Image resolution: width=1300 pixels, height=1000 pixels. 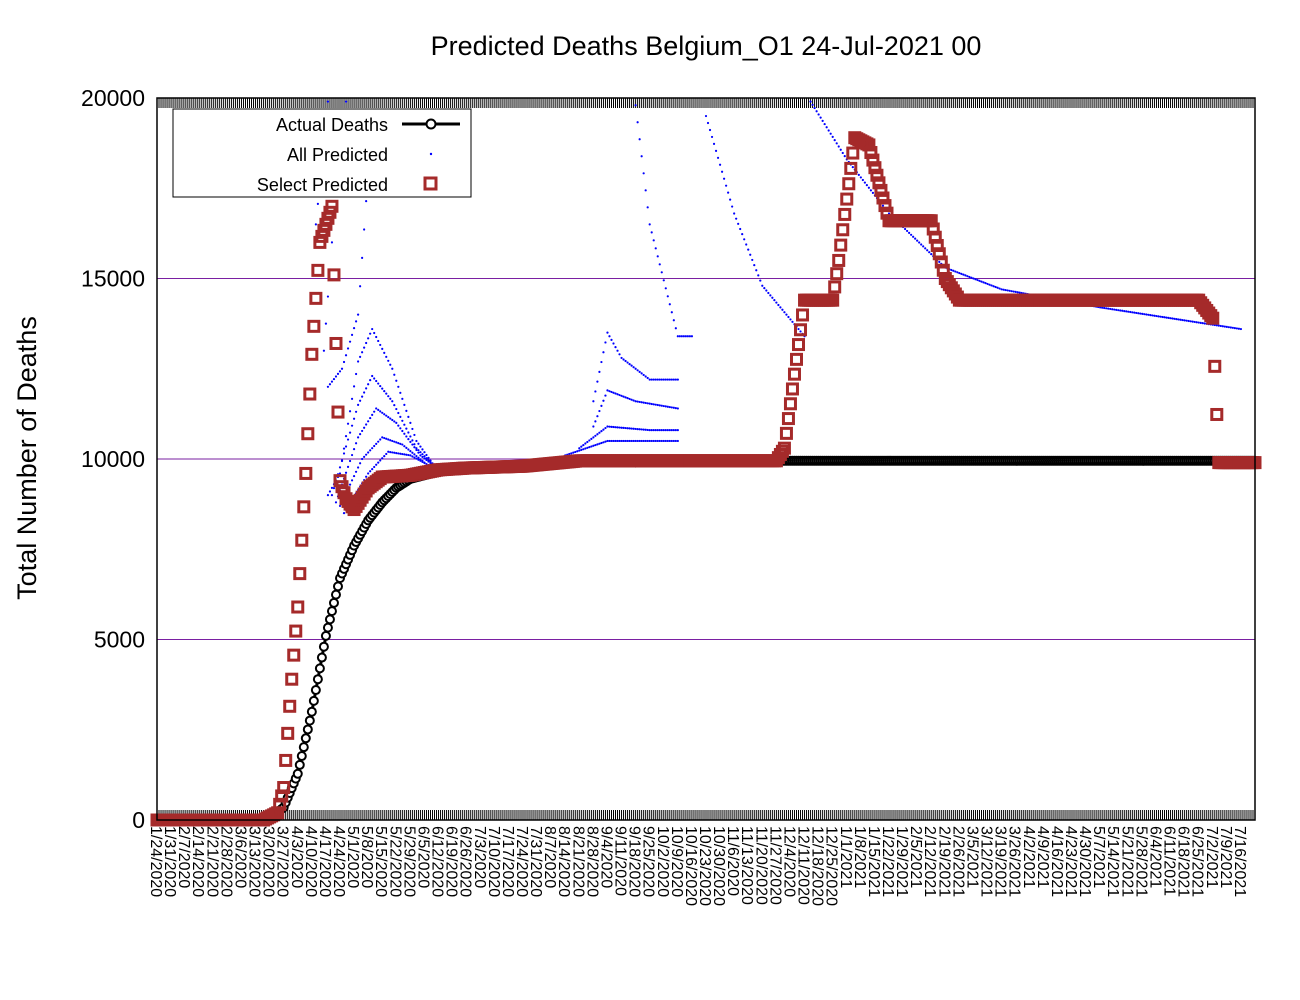 What do you see at coordinates (183, 857) in the screenshot?
I see `x-tick-label: 2/7/2020` at bounding box center [183, 857].